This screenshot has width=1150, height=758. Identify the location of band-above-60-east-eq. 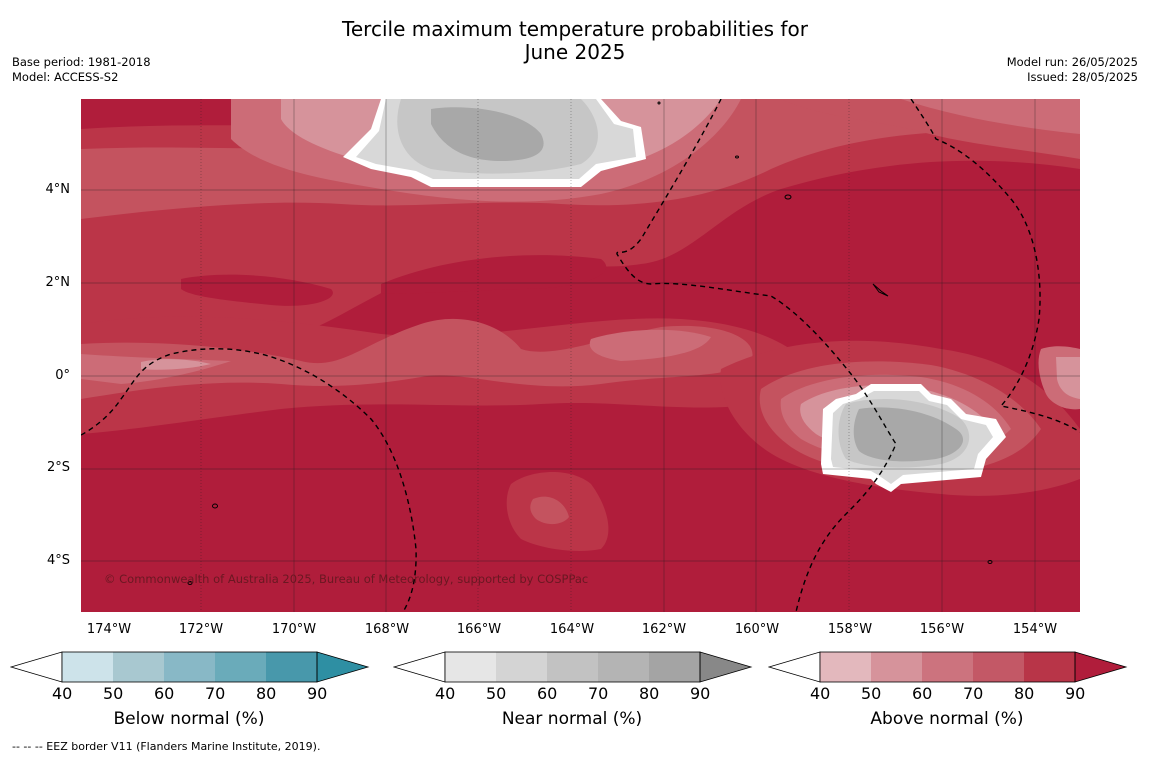
(650, 345).